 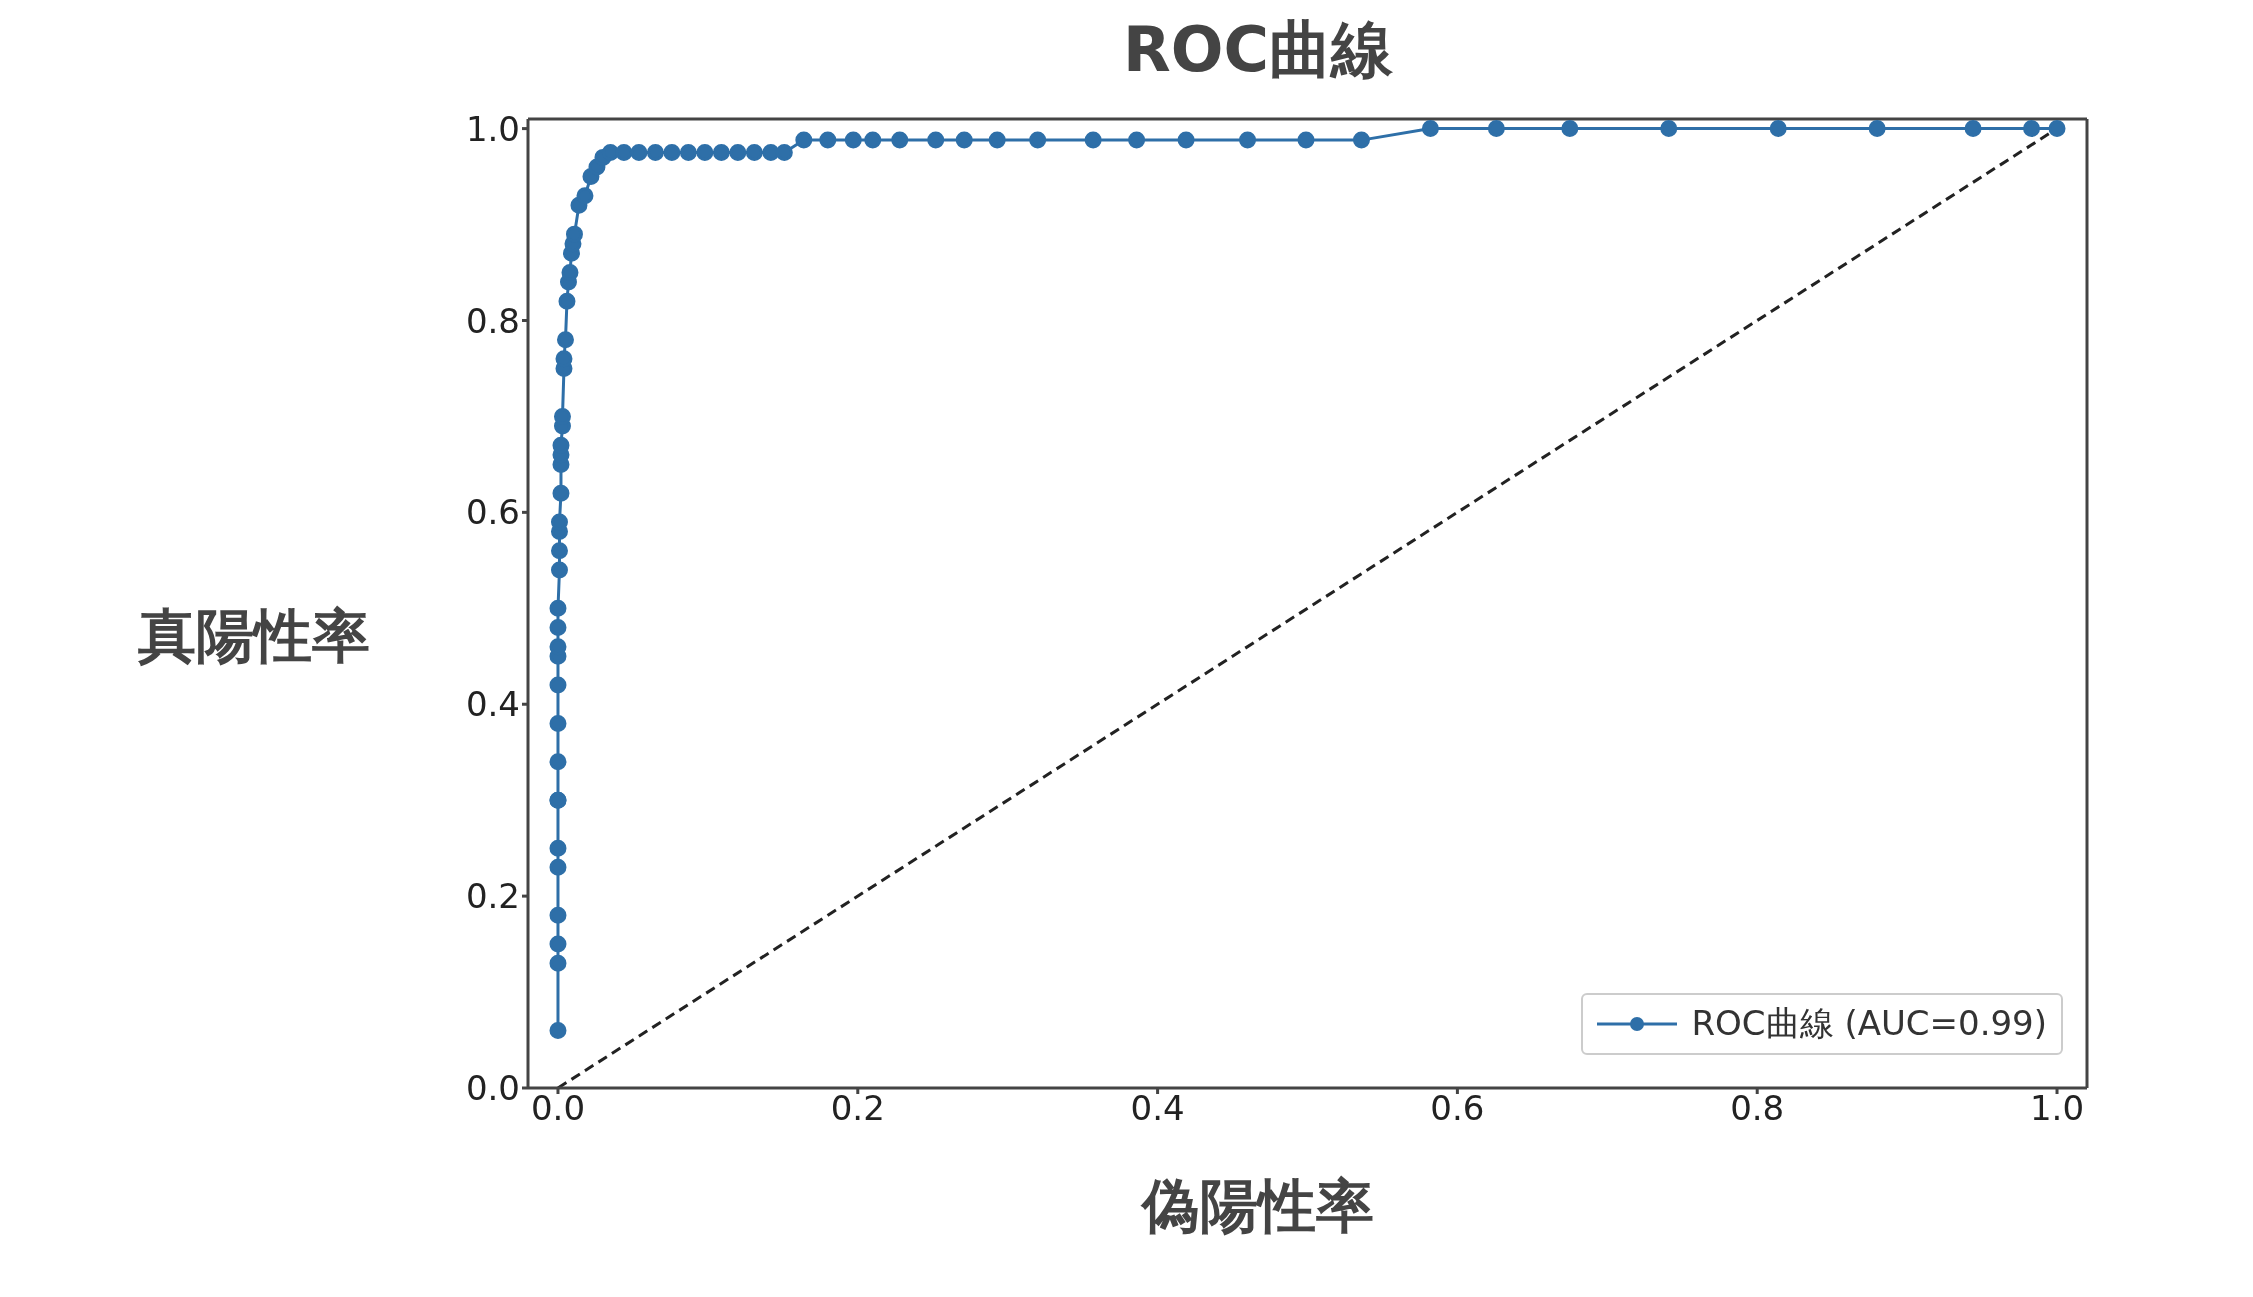 I want to click on x-axis-title: 偽陽性率, so click(x=1257, y=1206).